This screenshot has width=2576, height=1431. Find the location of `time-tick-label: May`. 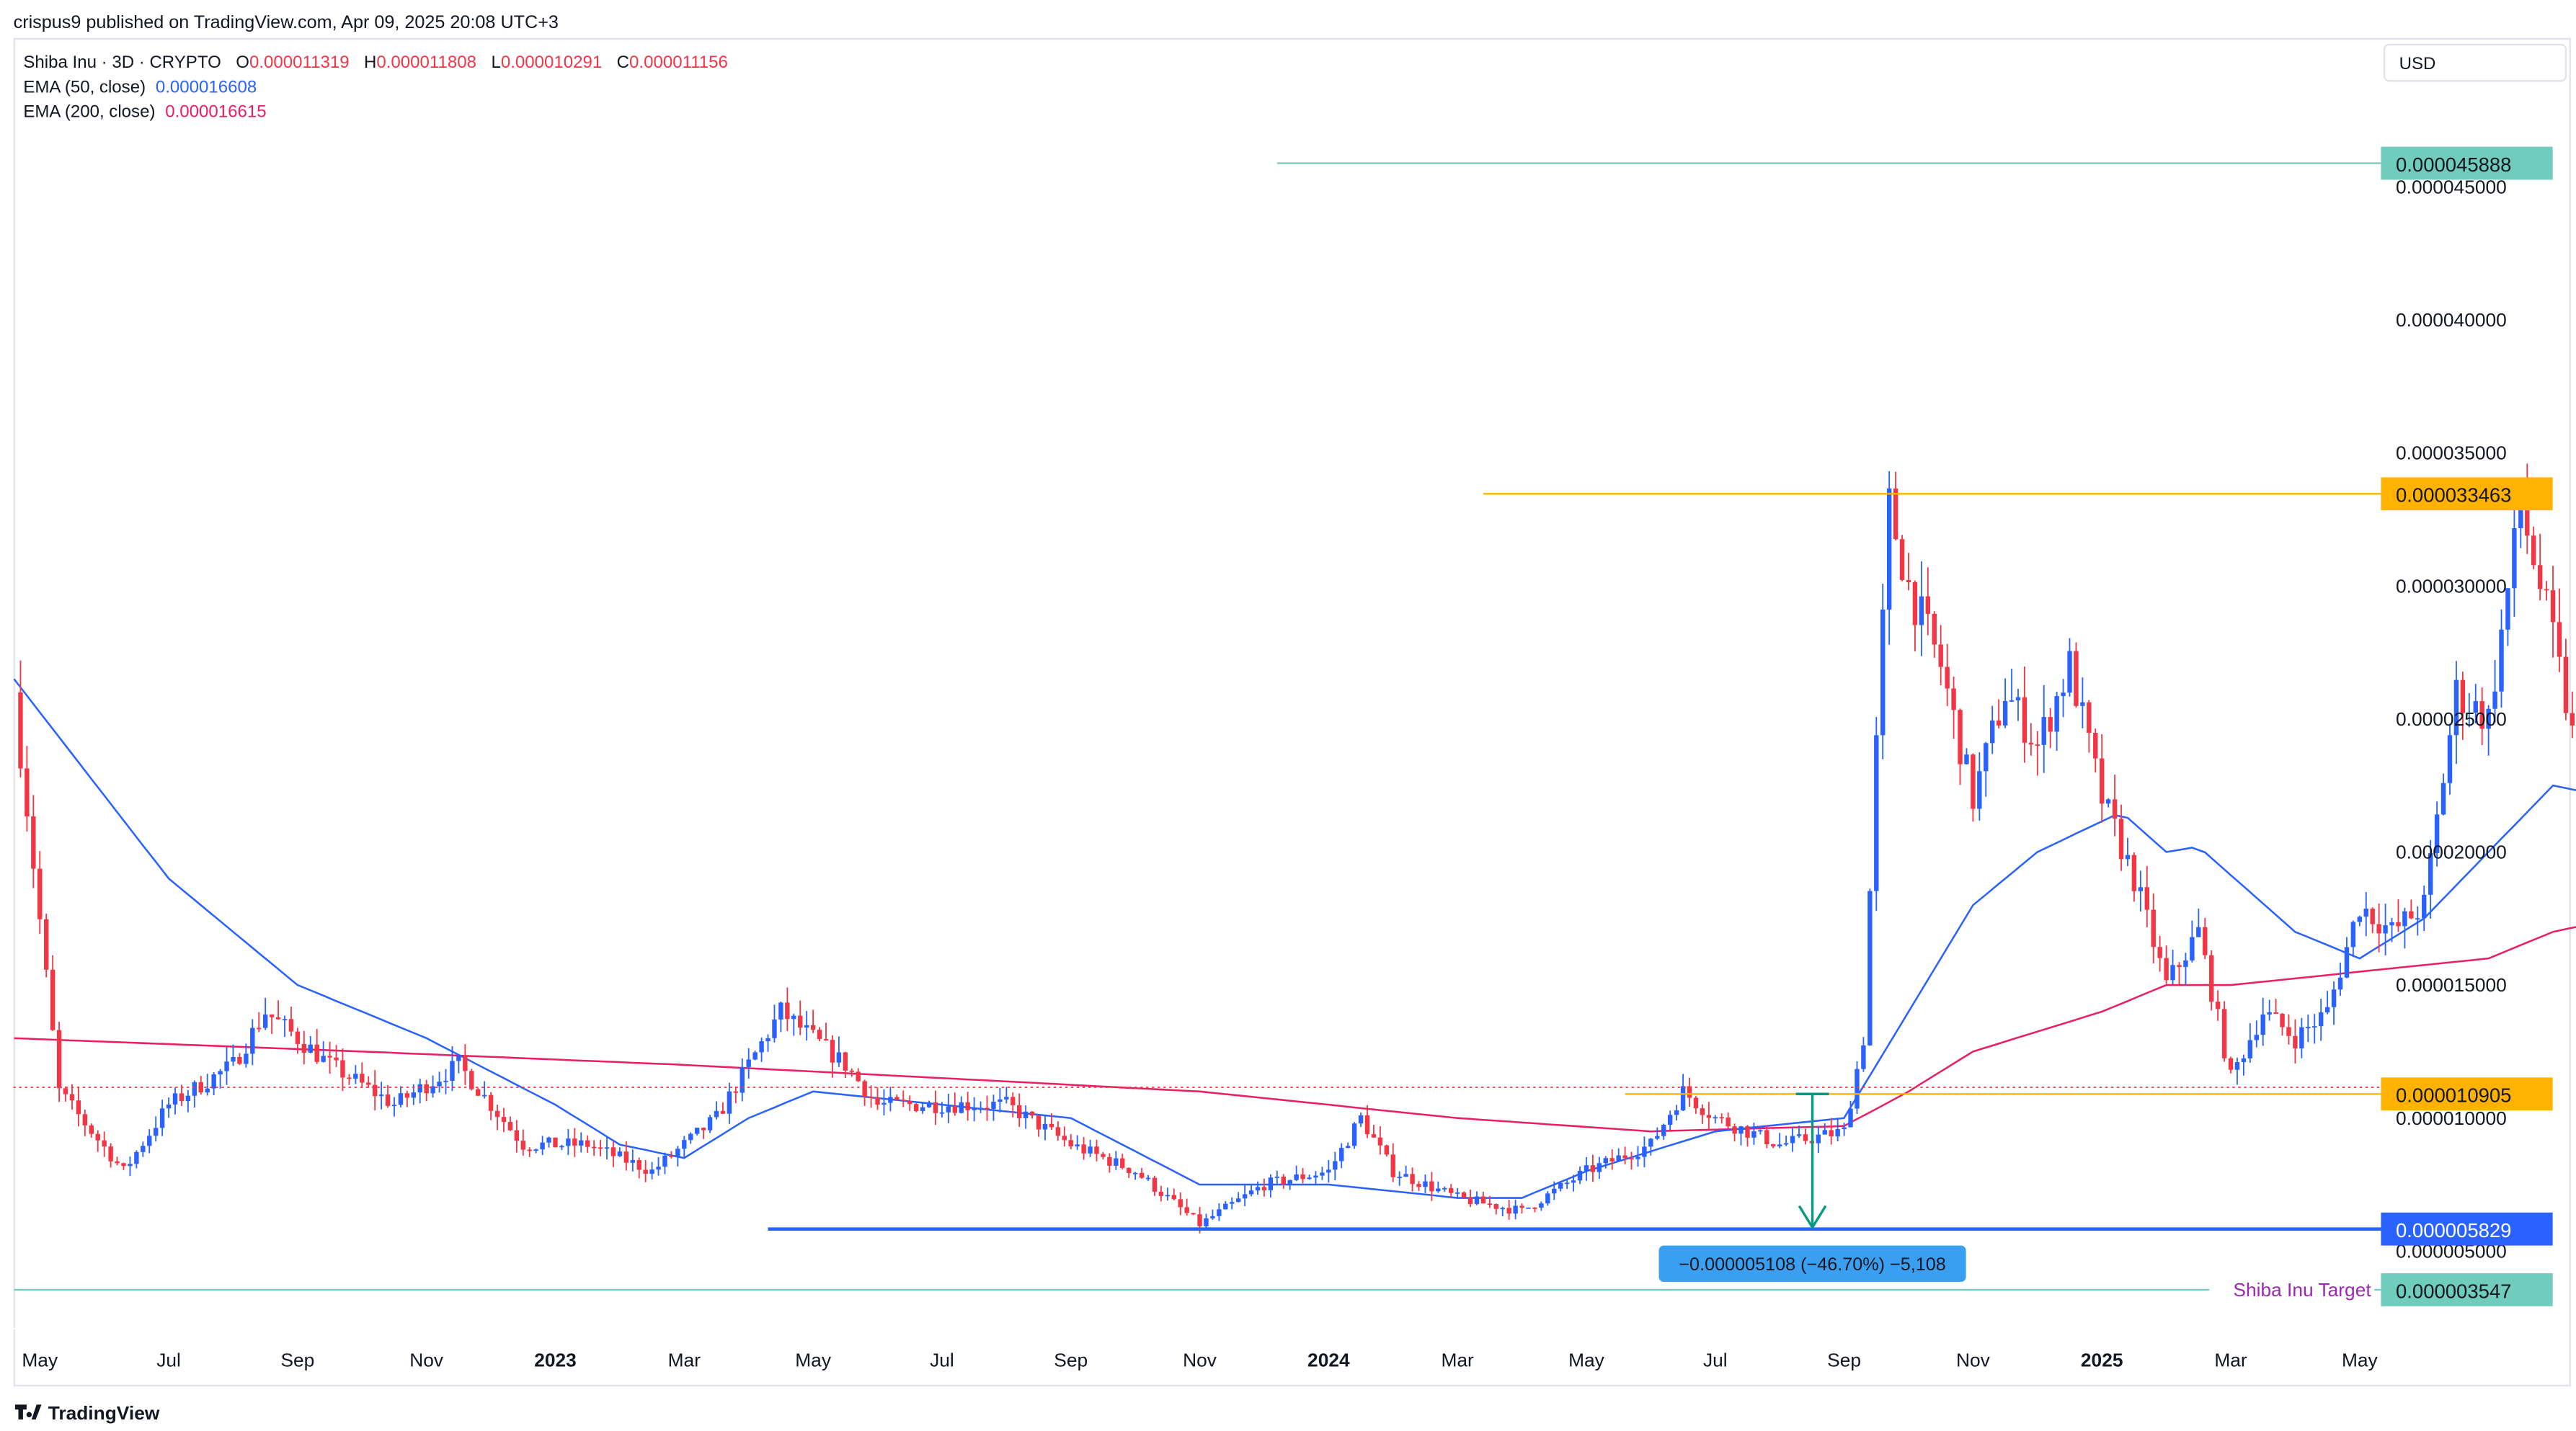

time-tick-label: May is located at coordinates (813, 1360).